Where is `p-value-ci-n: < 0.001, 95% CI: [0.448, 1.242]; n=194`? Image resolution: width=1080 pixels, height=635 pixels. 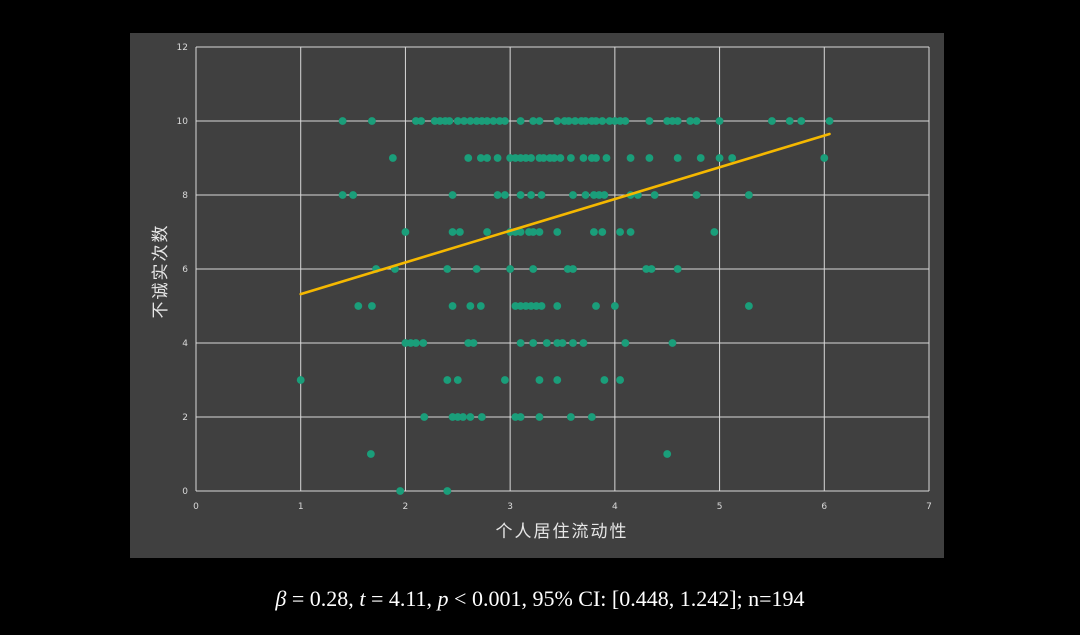
p-value-ci-n: < 0.001, 95% CI: [0.448, 1.242]; n=194 is located at coordinates (626, 598).